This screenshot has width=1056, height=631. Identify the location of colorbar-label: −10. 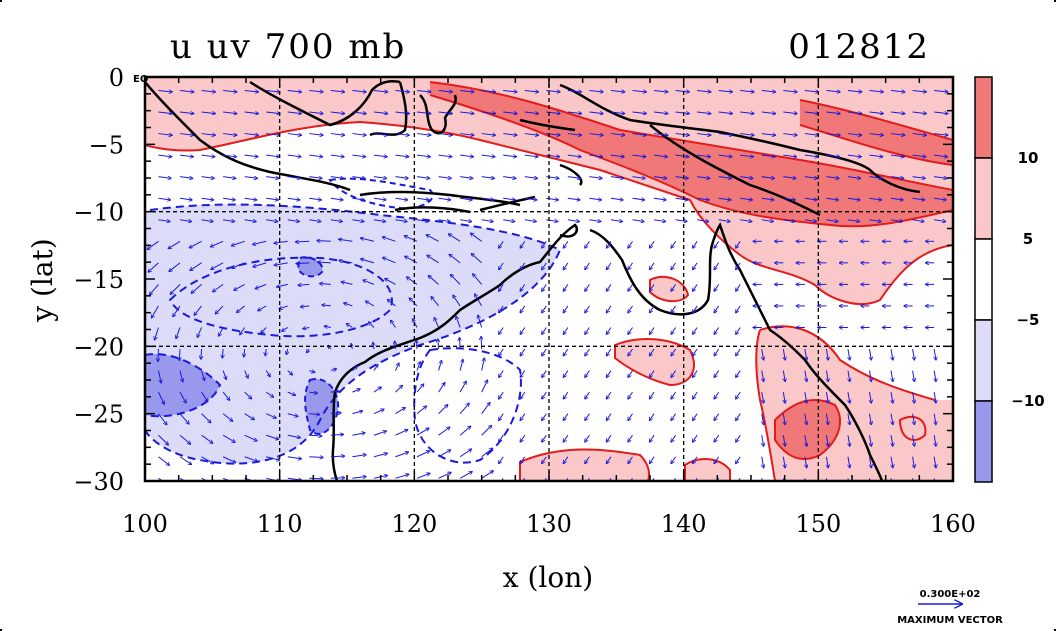
(1027, 401).